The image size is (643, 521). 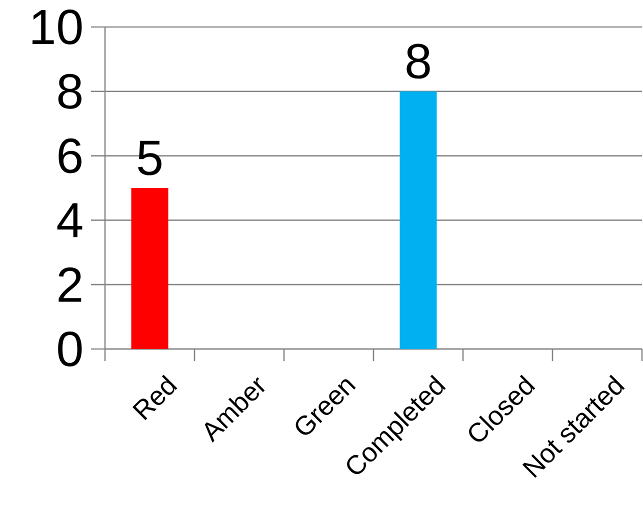 I want to click on y-tick-label: 10, so click(x=57, y=27).